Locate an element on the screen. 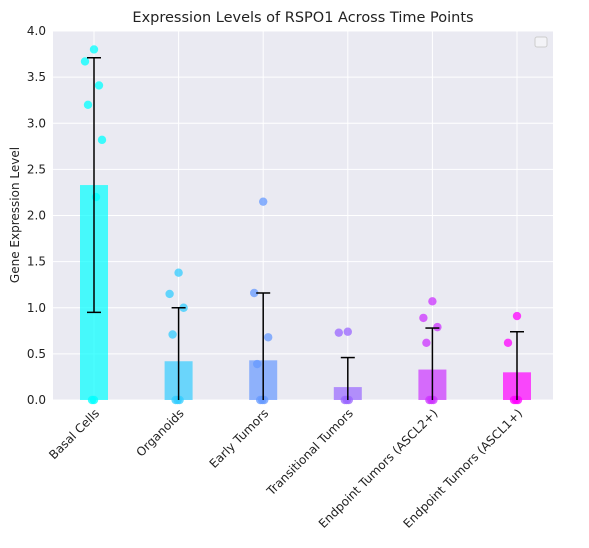 The height and width of the screenshot is (548, 589). y-tick-label: 4.0 is located at coordinates (36, 31).